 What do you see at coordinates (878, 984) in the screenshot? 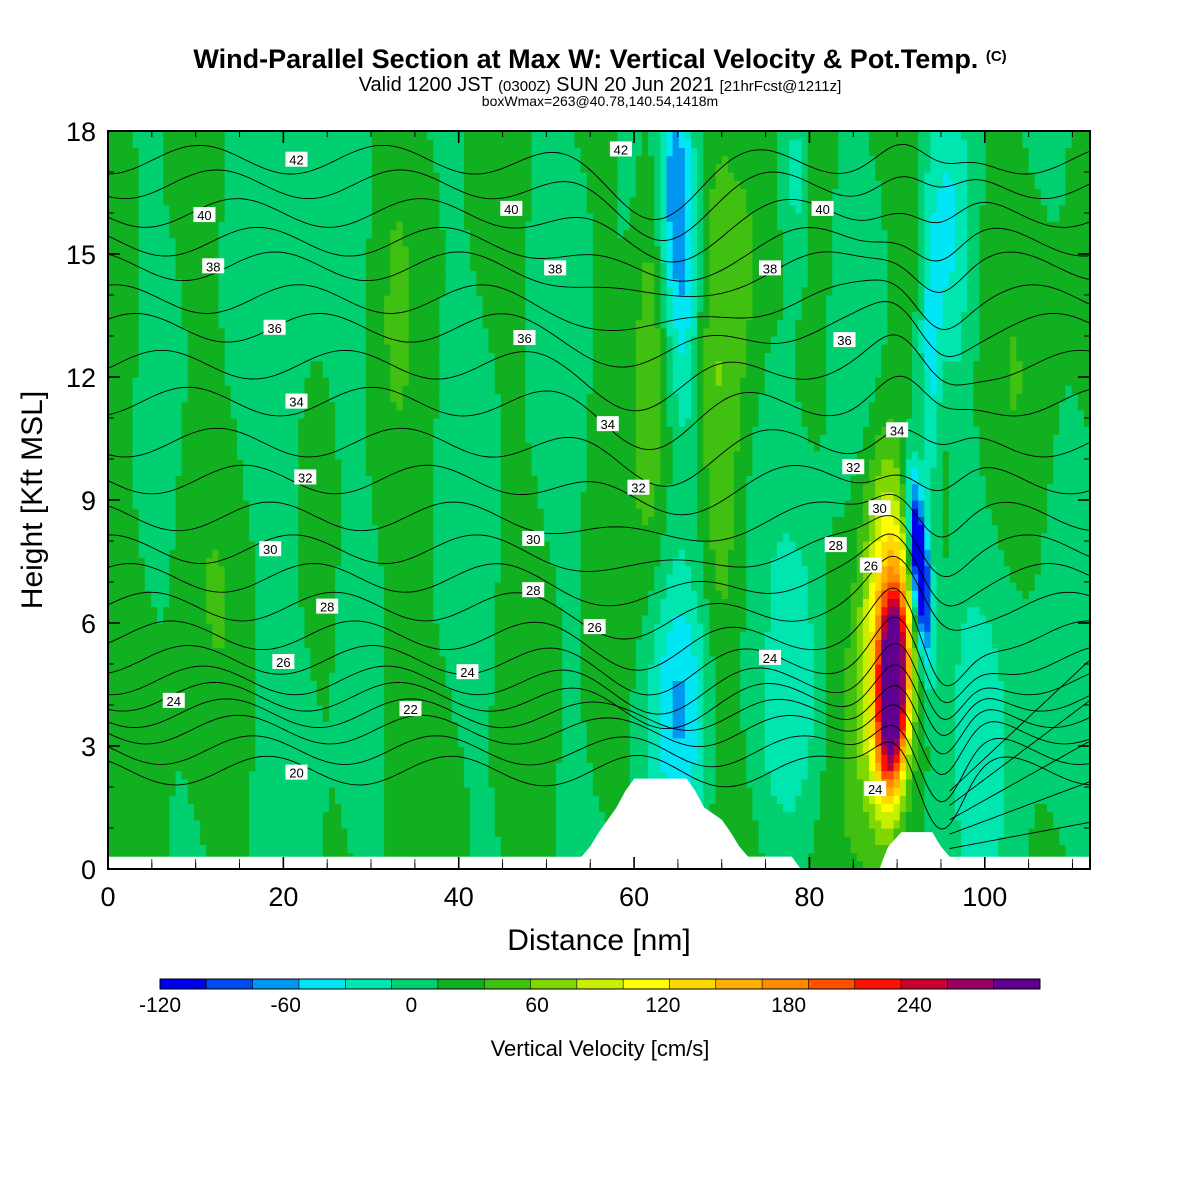
I see `colorbar-swatch` at bounding box center [878, 984].